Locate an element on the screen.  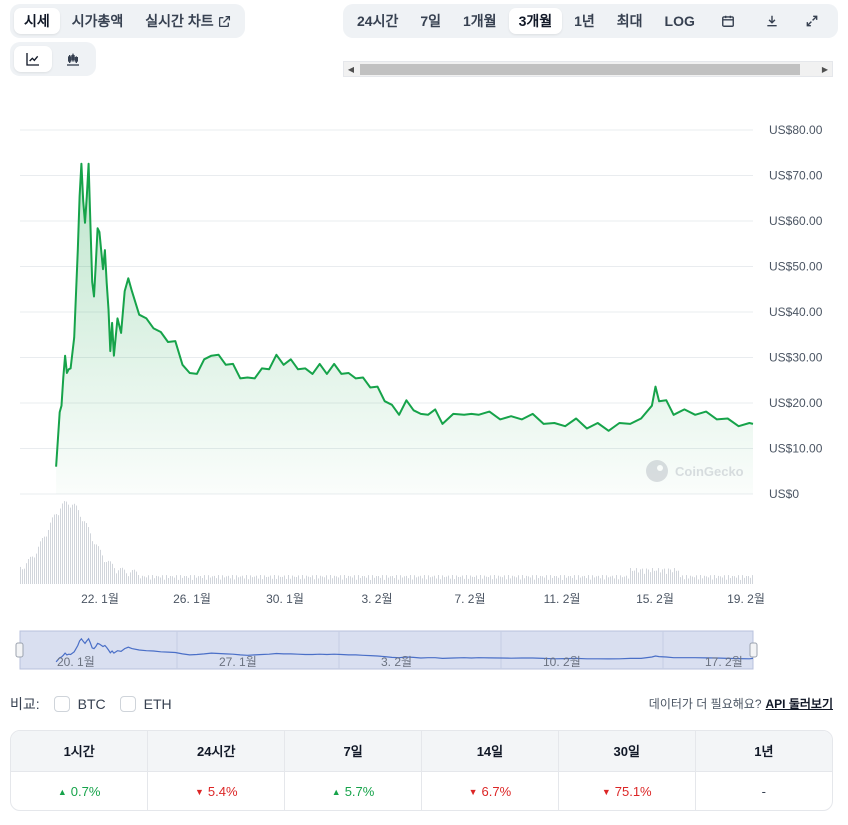
range-24h: 24시간 is located at coordinates (378, 21).